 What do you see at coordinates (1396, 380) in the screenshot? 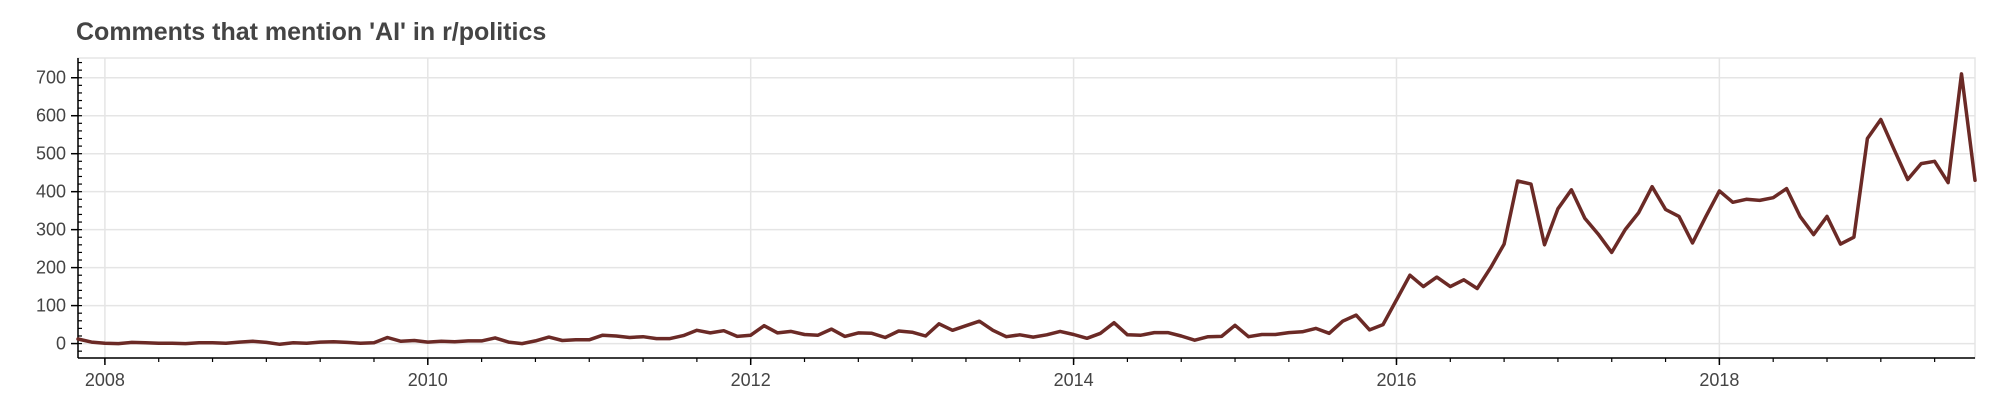
I see `x-tick-label: 2016` at bounding box center [1396, 380].